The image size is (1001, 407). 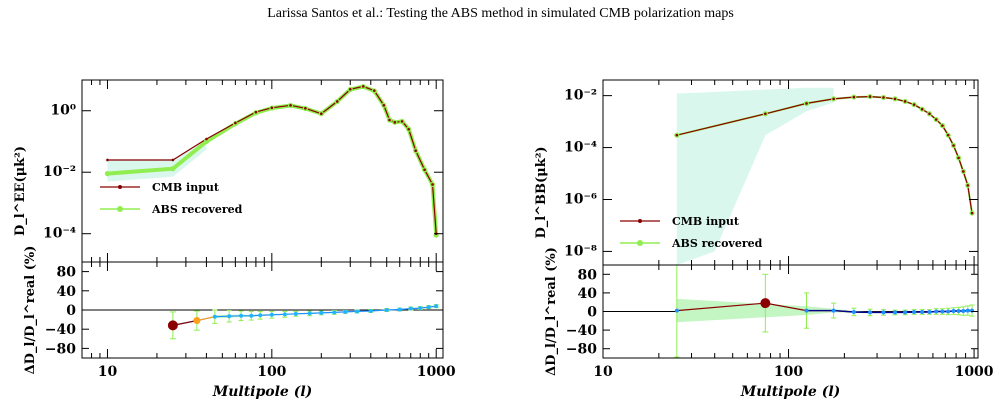 What do you see at coordinates (186, 187) in the screenshot?
I see `legend-label-cmb-input: CMB input` at bounding box center [186, 187].